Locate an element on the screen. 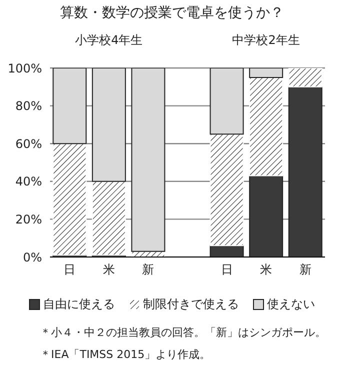 The width and height of the screenshot is (344, 376). y-tick-label: 100% is located at coordinates (25, 68).